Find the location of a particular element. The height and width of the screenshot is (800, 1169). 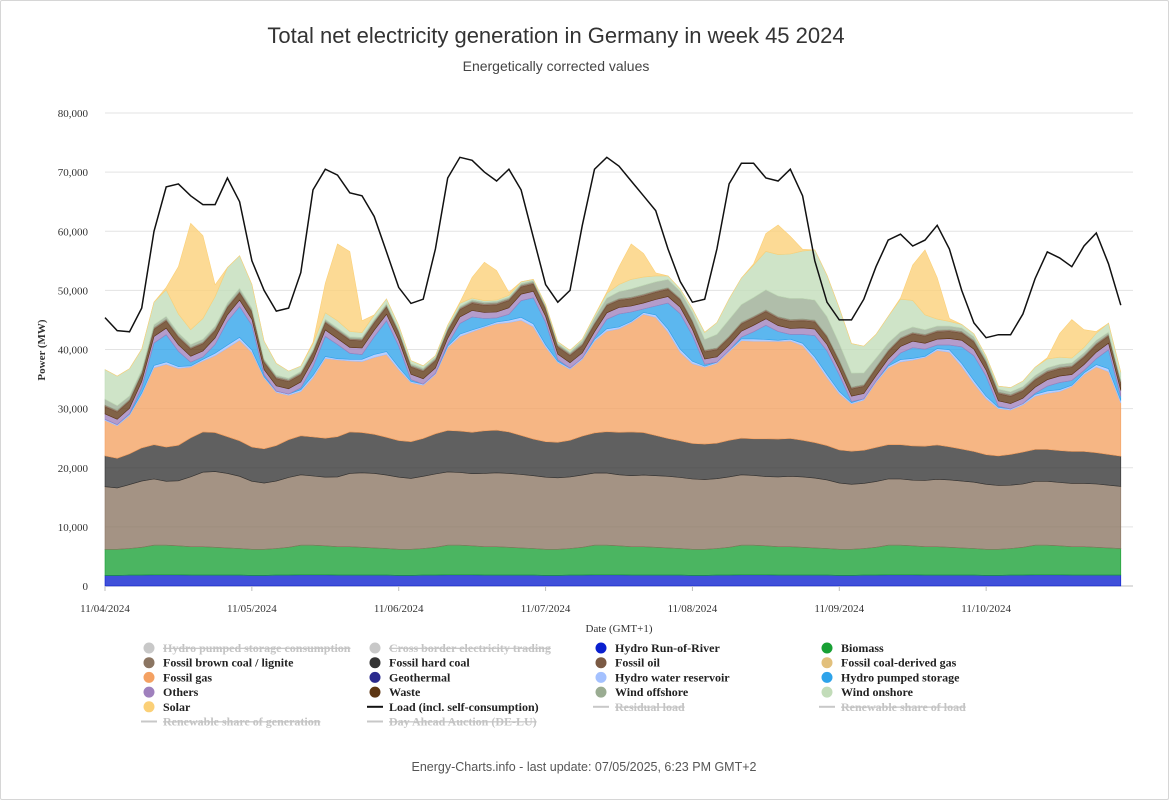

area-hydro-run-of-river is located at coordinates (613, 580).